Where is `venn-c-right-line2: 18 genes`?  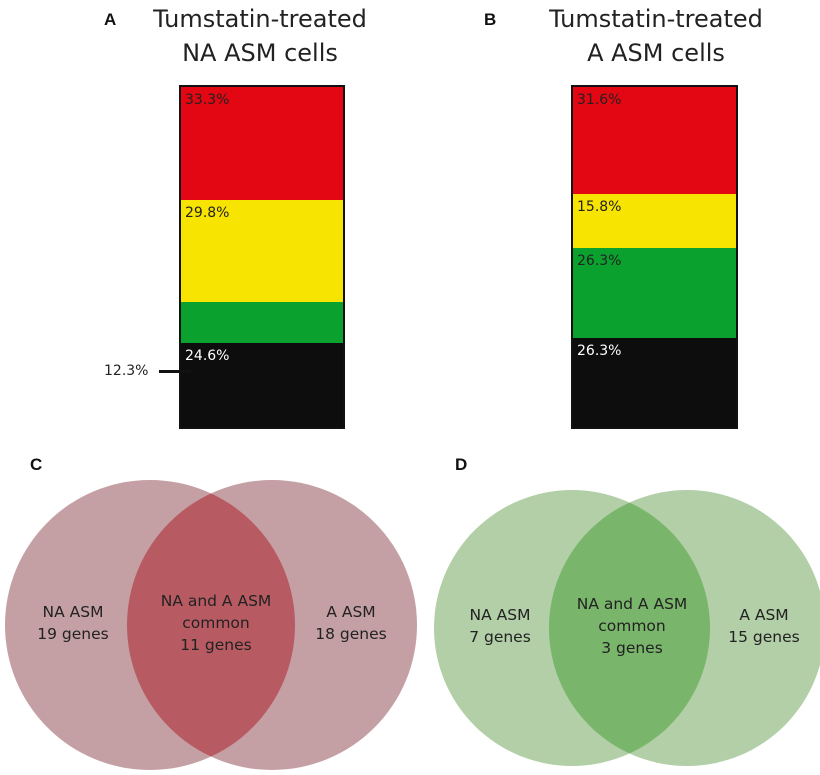 venn-c-right-line2: 18 genes is located at coordinates (350, 634).